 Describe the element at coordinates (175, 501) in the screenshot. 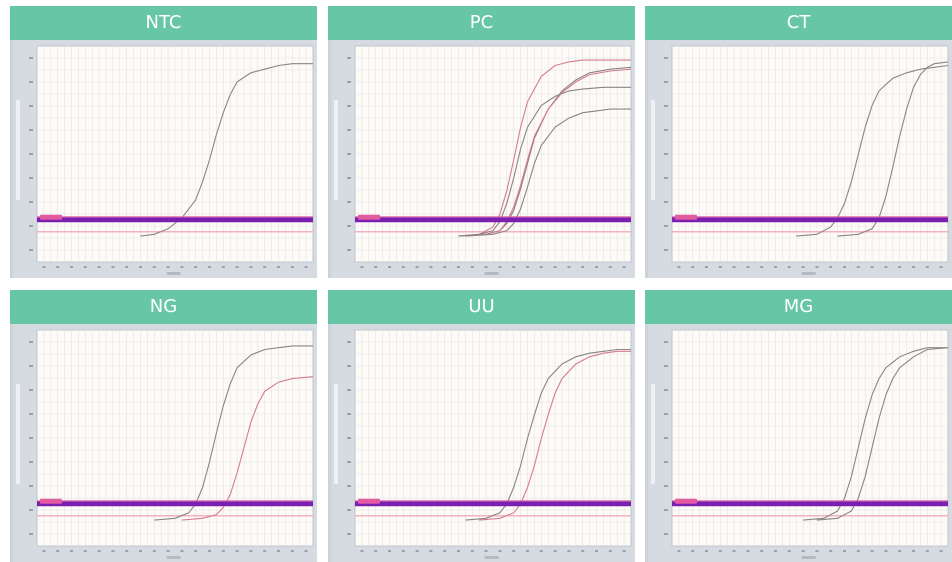

I see `threshold-edge` at that location.